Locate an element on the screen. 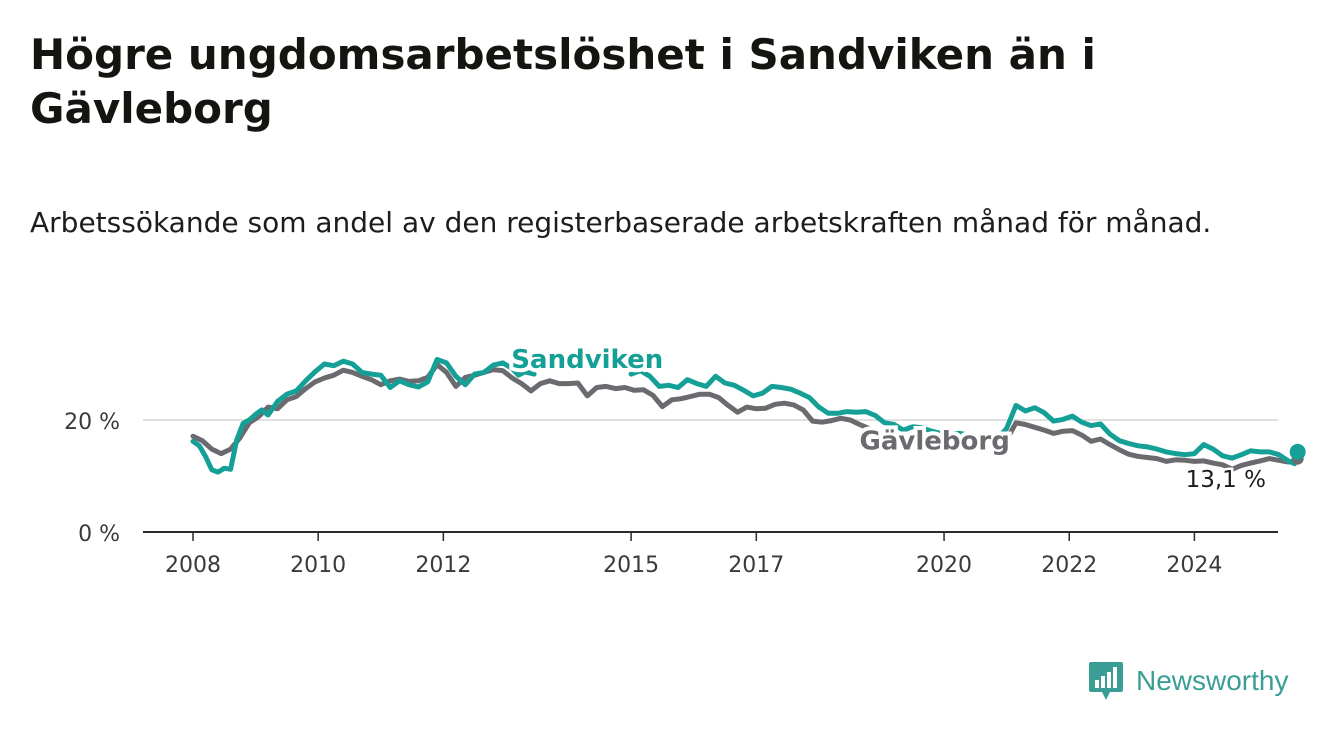  x-tick-label: 2012 is located at coordinates (443, 565).